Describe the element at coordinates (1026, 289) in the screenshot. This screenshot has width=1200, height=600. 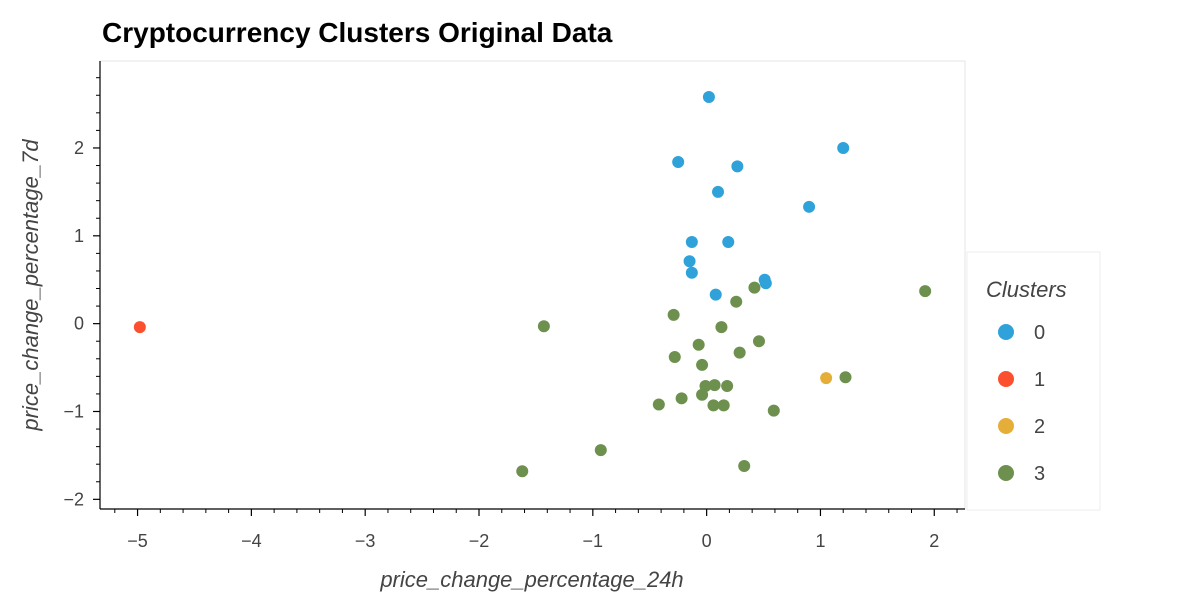
I see `legend-title: Clusters` at that location.